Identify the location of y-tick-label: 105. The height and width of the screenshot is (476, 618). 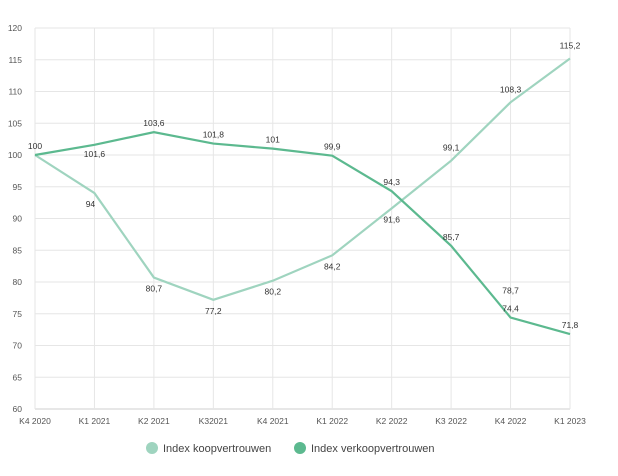
(15, 123).